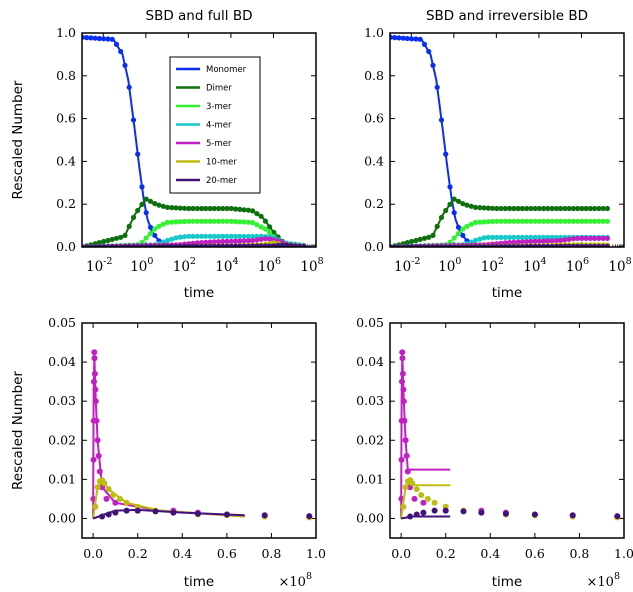 The height and width of the screenshot is (592, 633). What do you see at coordinates (182, 553) in the screenshot?
I see `x-tick-label: 0.4` at bounding box center [182, 553].